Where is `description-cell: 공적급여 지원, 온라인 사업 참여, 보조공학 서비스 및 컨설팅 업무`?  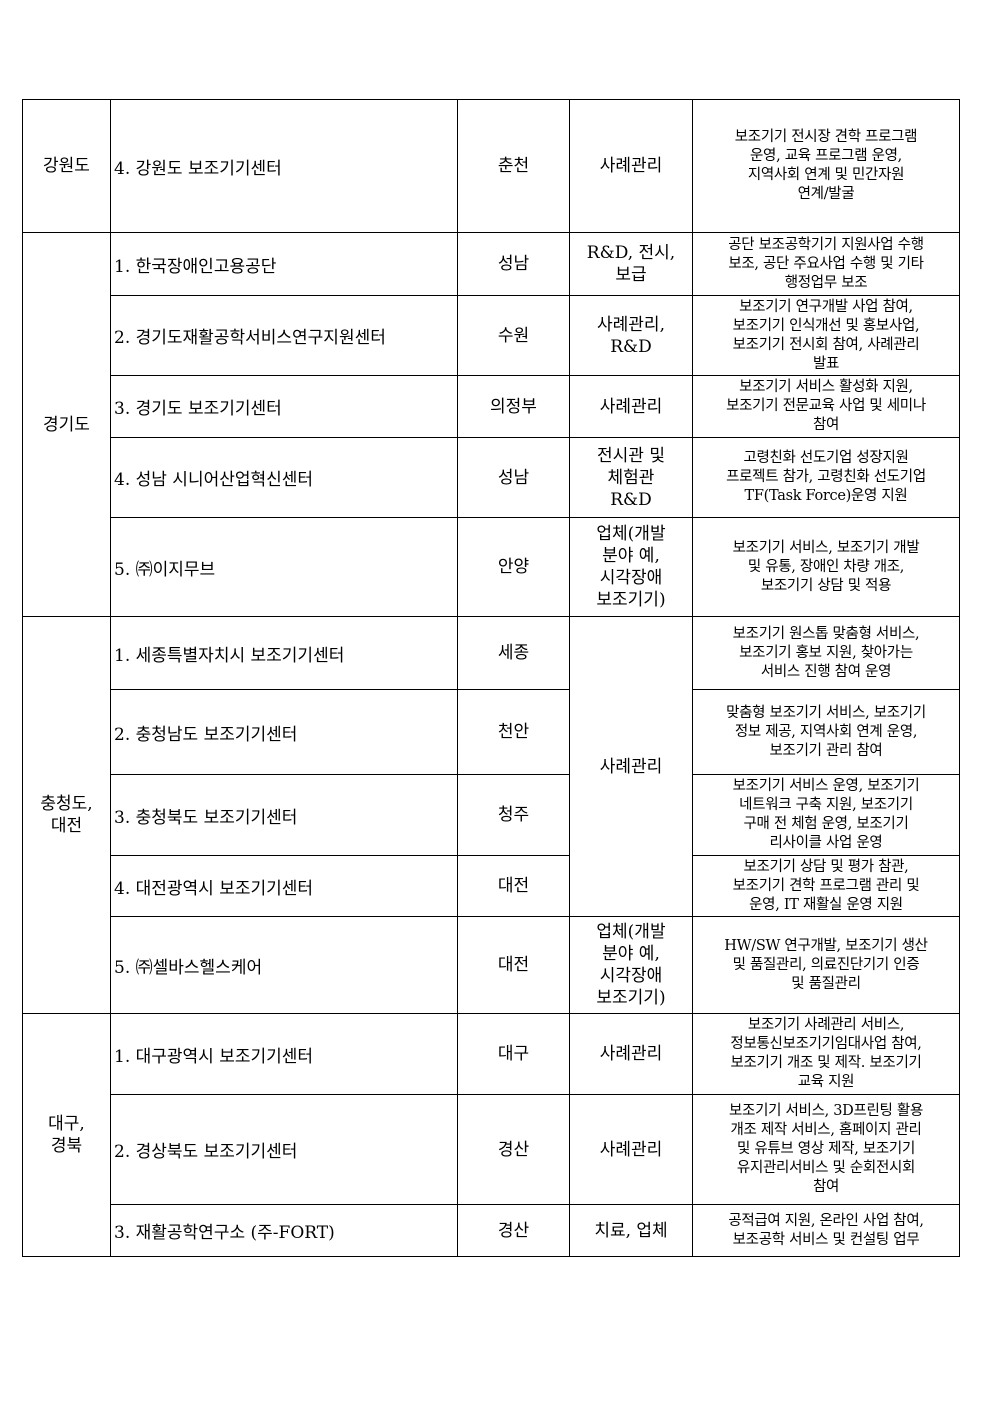
description-cell: 공적급여 지원, 온라인 사업 참여, 보조공학 서비스 및 컨설팅 업무 is located at coordinates (826, 1230).